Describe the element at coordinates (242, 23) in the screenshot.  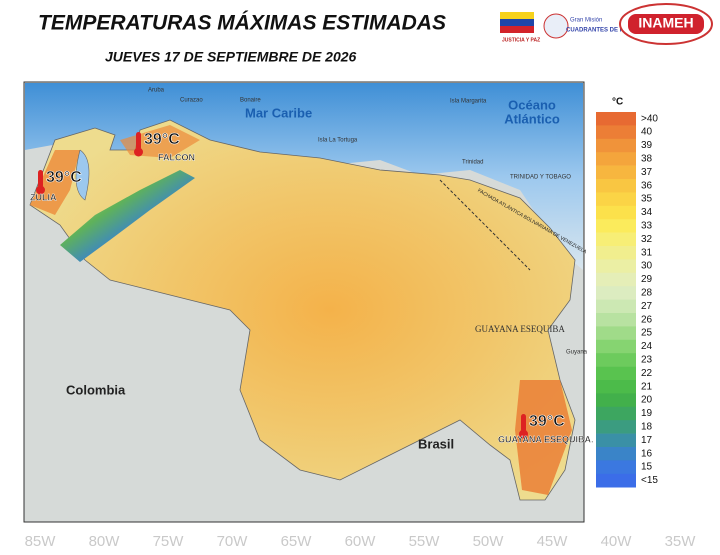
I see `title: TEMPERATURAS MÁXIMAS ESTIMADAS` at that location.